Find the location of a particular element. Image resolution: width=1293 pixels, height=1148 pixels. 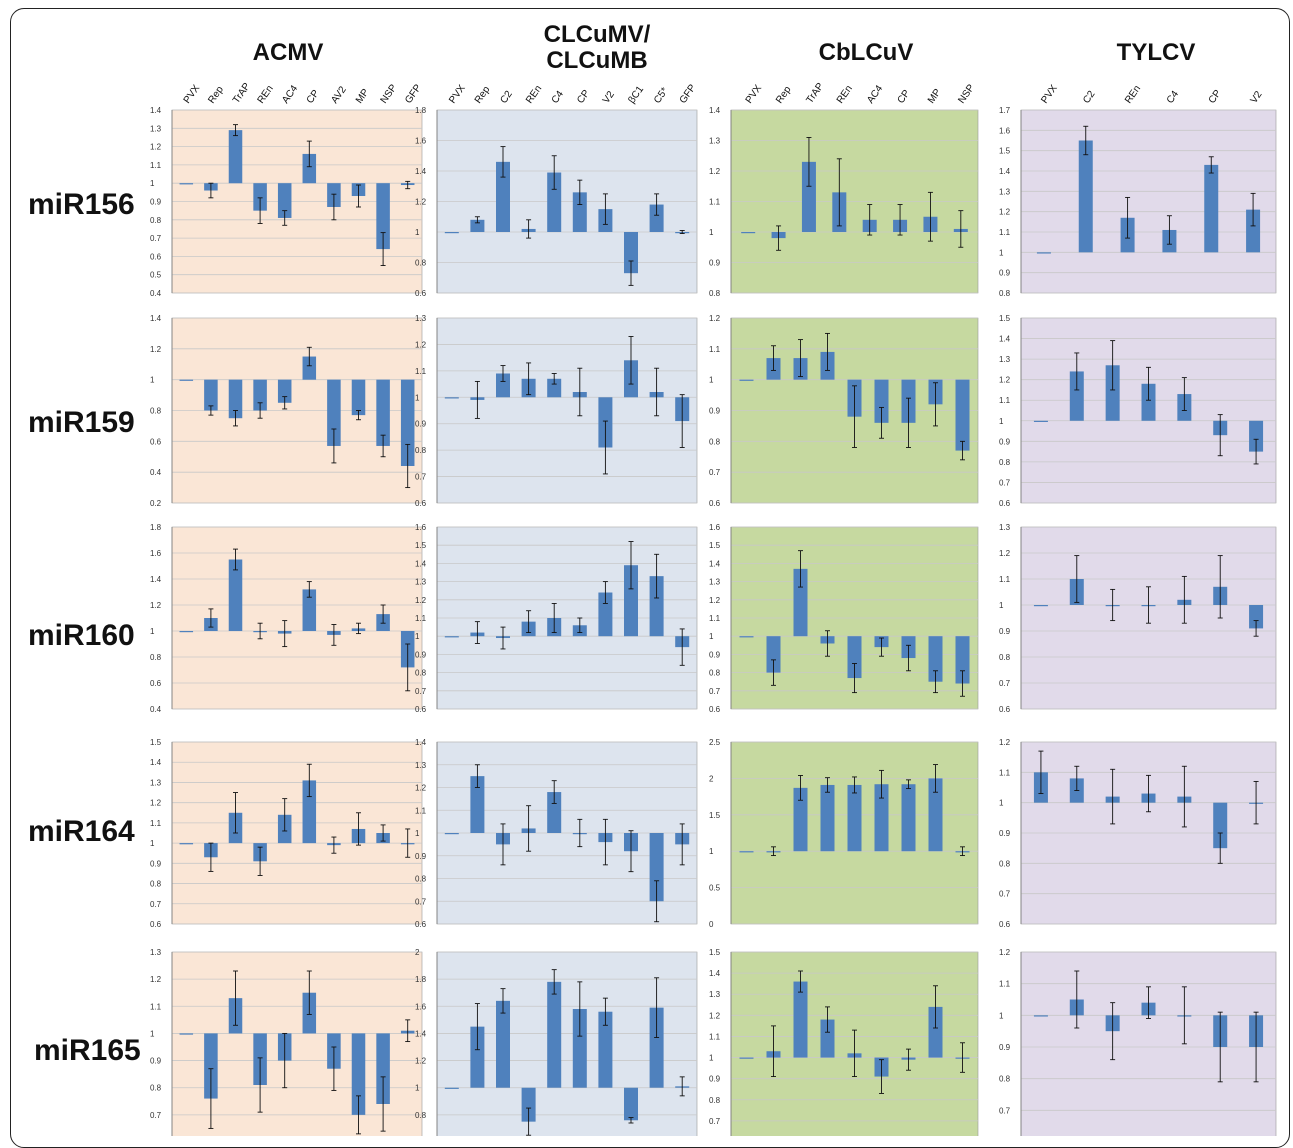

panel-cblcuv-mir165-tick-label: 1.5 is located at coordinates (715, 952).